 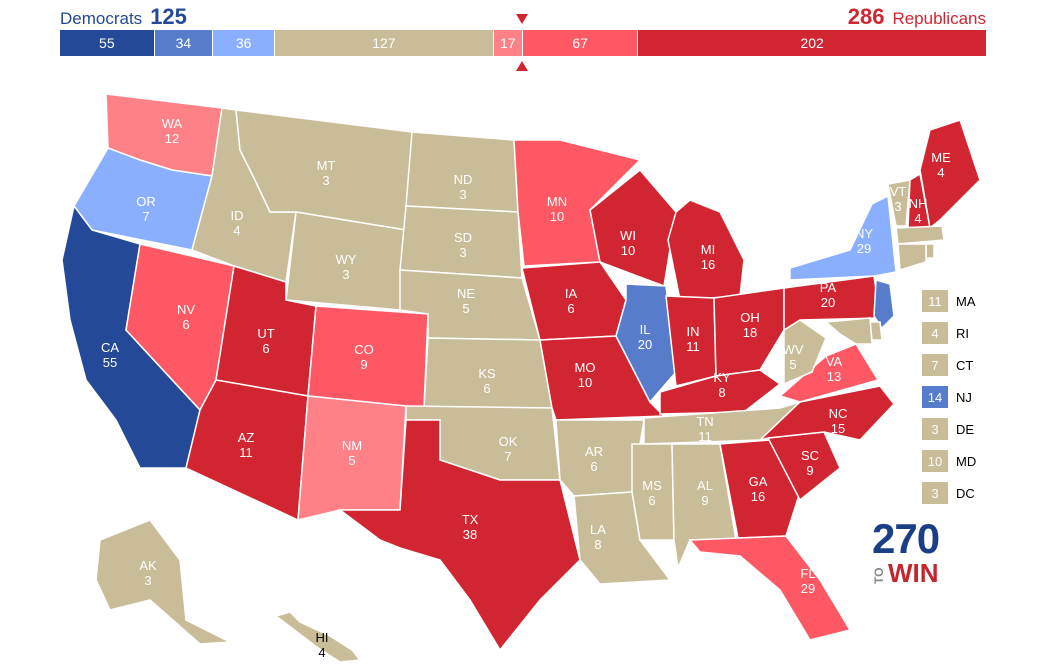 What do you see at coordinates (364, 357) in the screenshot?
I see `state-label-co: CO 9` at bounding box center [364, 357].